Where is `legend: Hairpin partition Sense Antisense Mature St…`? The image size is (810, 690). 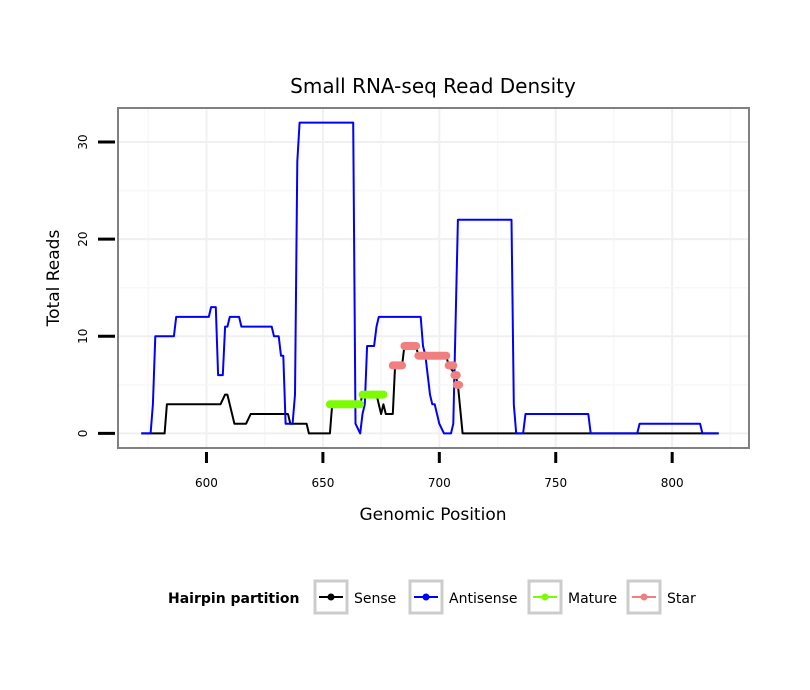 legend: Hairpin partition Sense Antisense Mature St… is located at coordinates (432, 597).